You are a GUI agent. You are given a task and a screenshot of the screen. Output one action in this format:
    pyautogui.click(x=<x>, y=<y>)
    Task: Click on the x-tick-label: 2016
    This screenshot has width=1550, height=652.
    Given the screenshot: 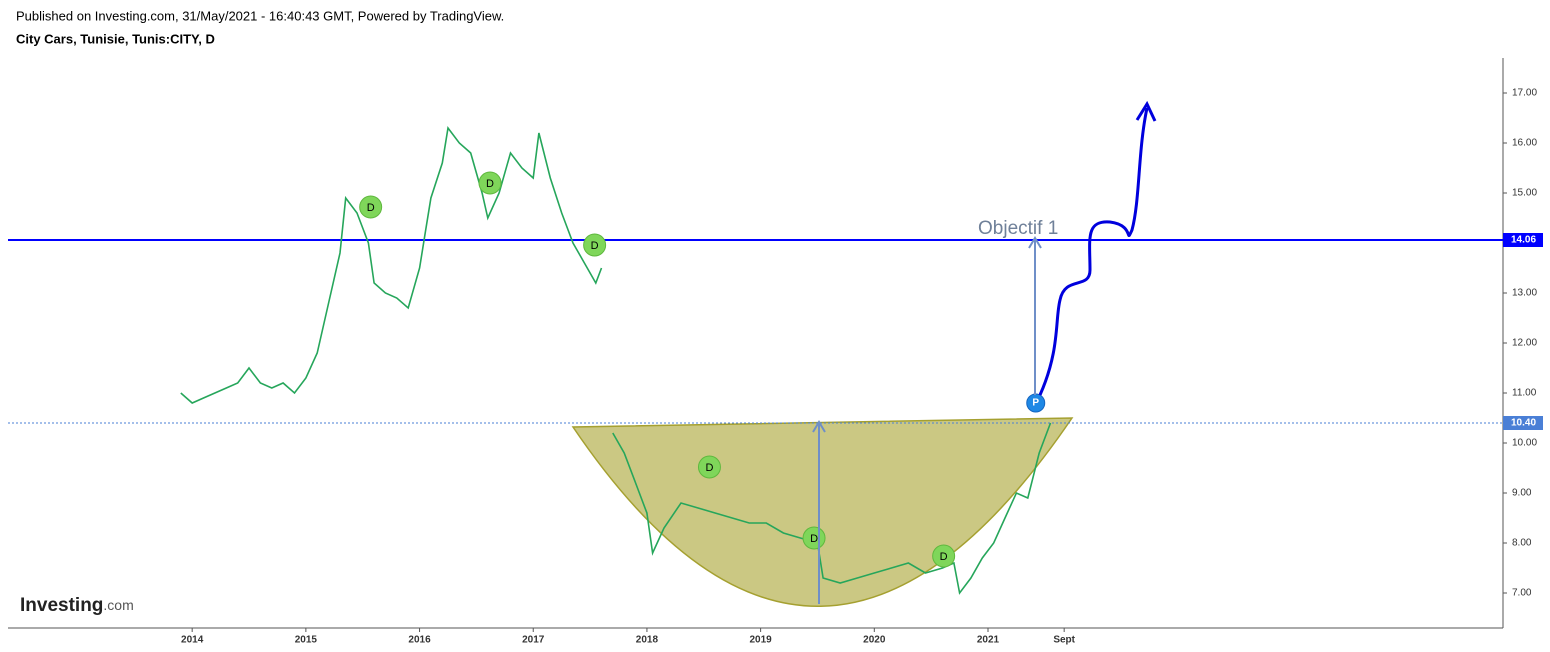 What is the action you would take?
    pyautogui.click(x=419, y=640)
    